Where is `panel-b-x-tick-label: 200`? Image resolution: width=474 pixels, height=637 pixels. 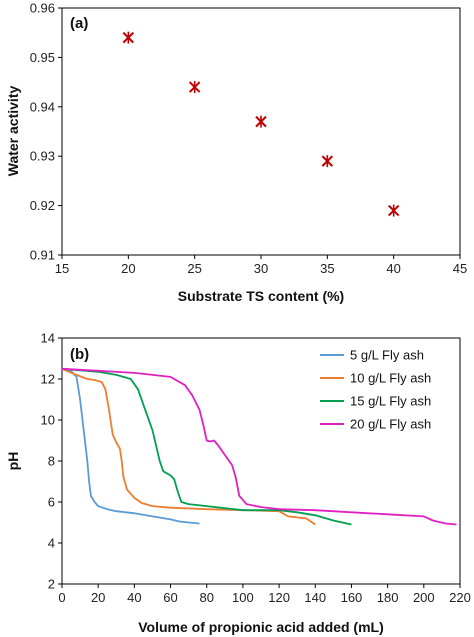
panel-b-x-tick-label: 200 is located at coordinates (424, 597).